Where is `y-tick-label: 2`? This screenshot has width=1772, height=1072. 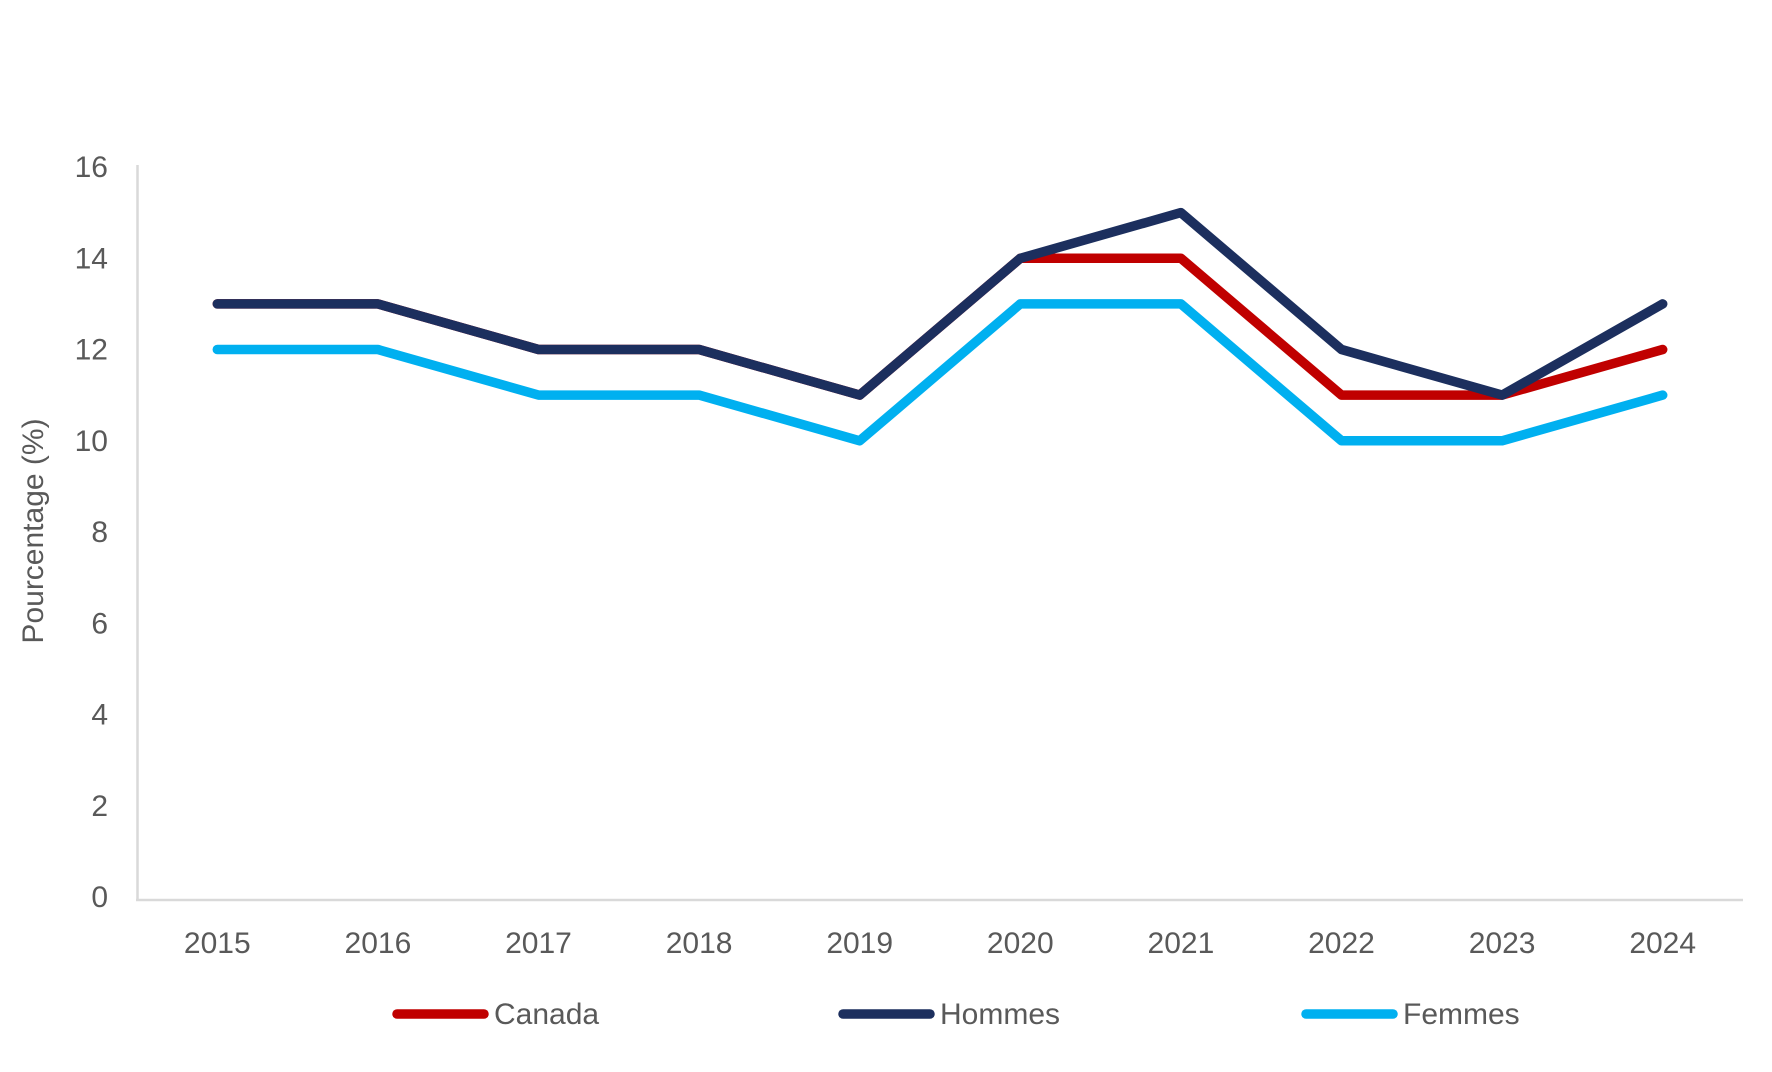 y-tick-label: 2 is located at coordinates (99, 806).